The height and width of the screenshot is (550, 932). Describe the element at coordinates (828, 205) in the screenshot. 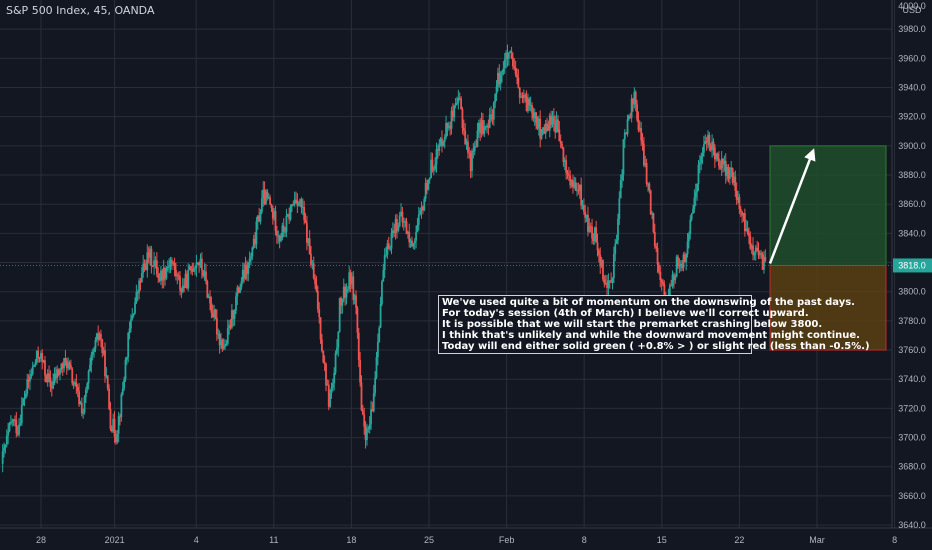

I see `target-zone` at that location.